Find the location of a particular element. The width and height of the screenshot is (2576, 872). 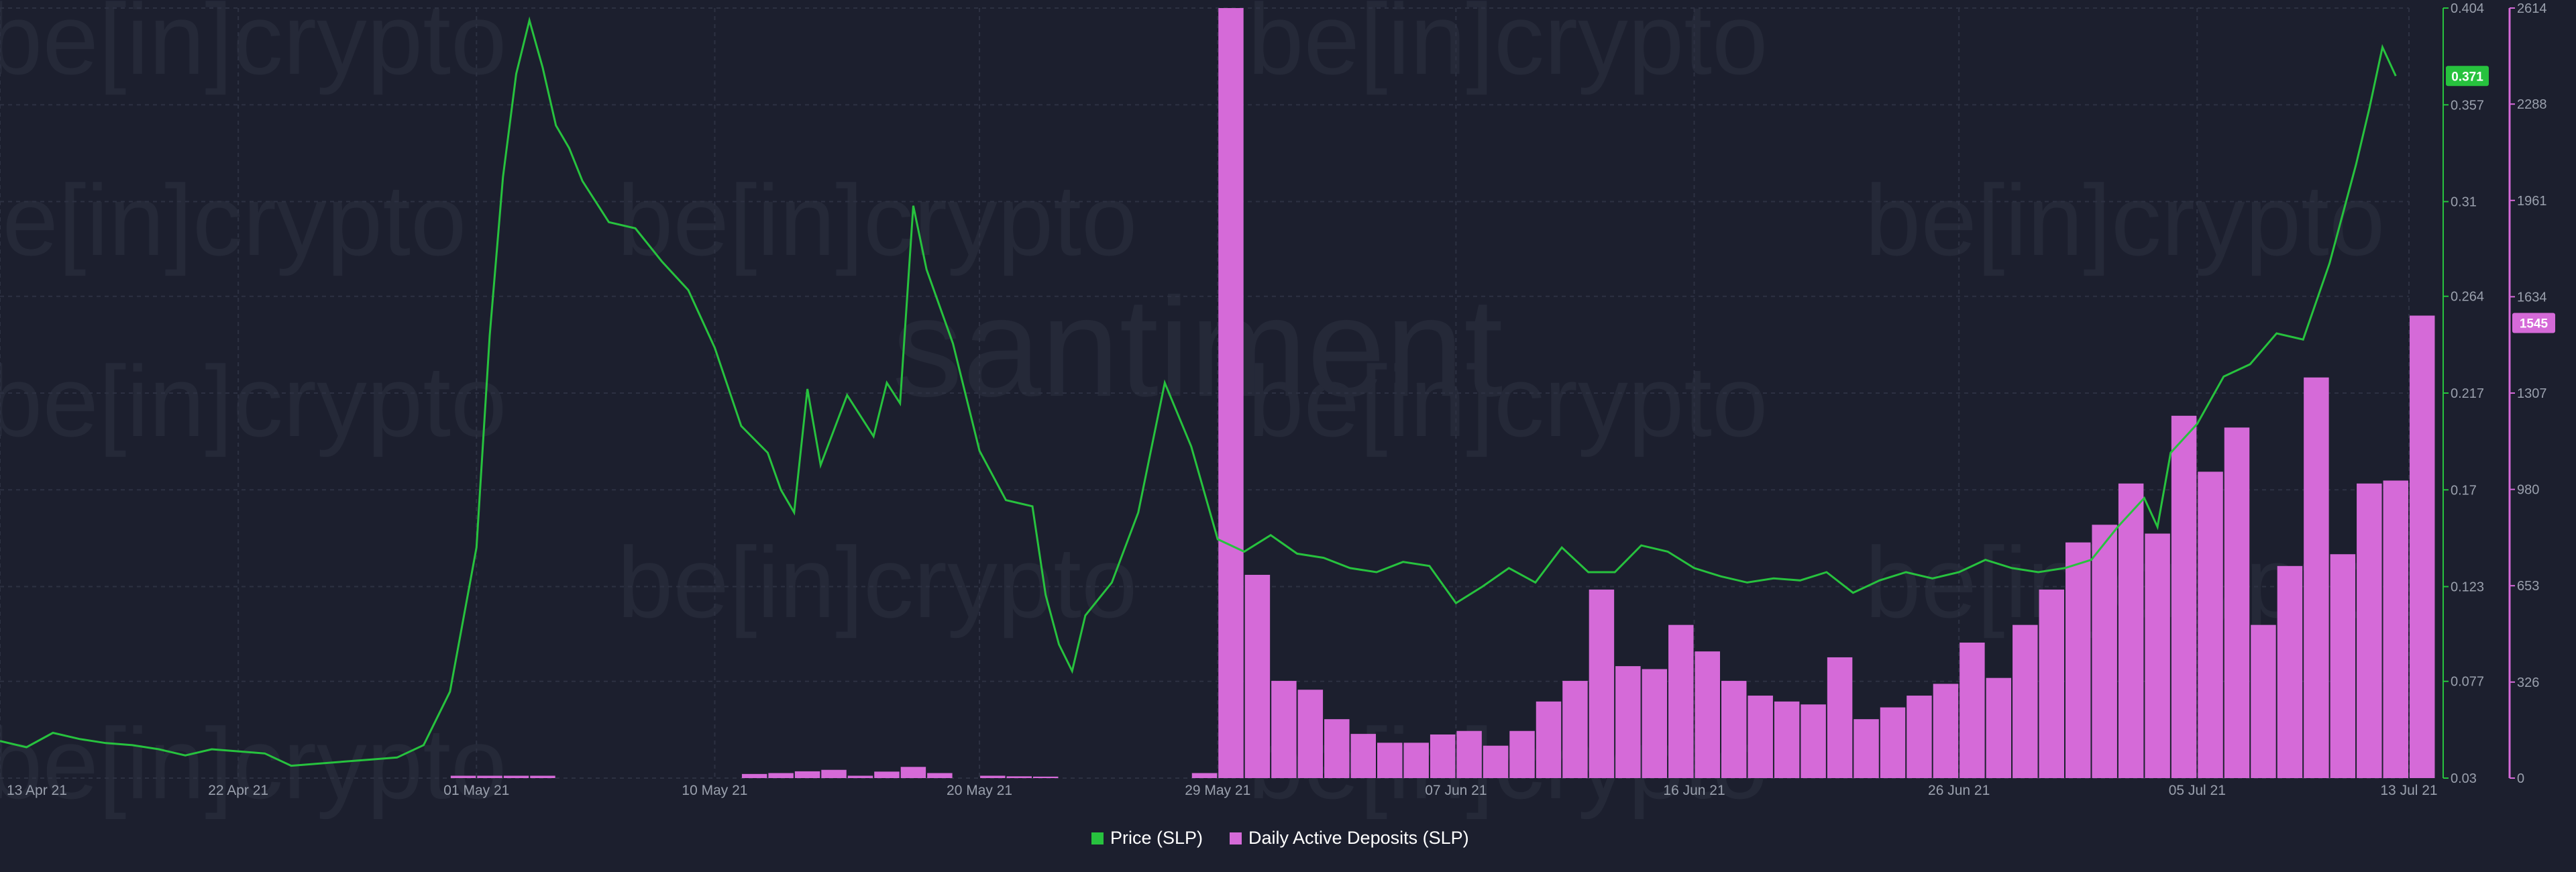

price-tick-label: 0.03 is located at coordinates (2464, 778).